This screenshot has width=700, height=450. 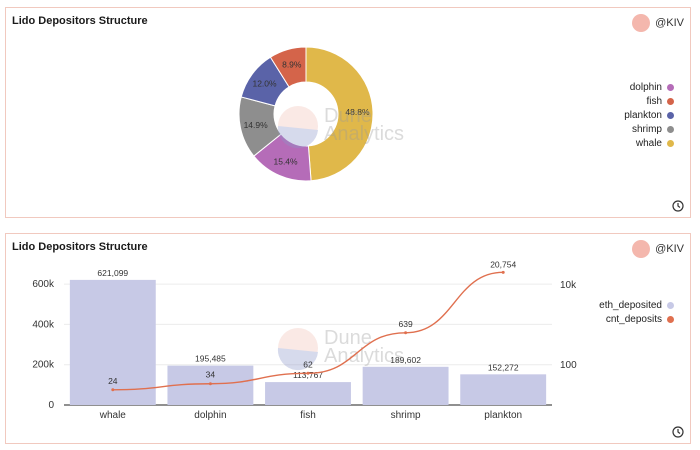 I want to click on line-value-label: 62, so click(x=308, y=364).